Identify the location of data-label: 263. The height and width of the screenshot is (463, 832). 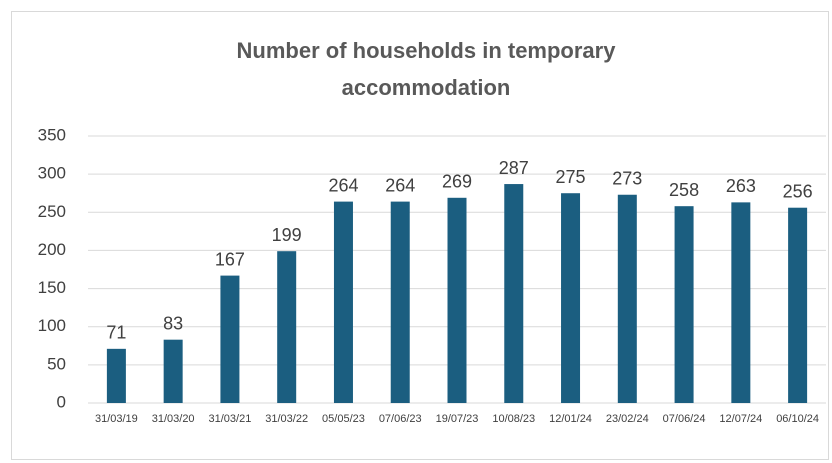
(741, 186).